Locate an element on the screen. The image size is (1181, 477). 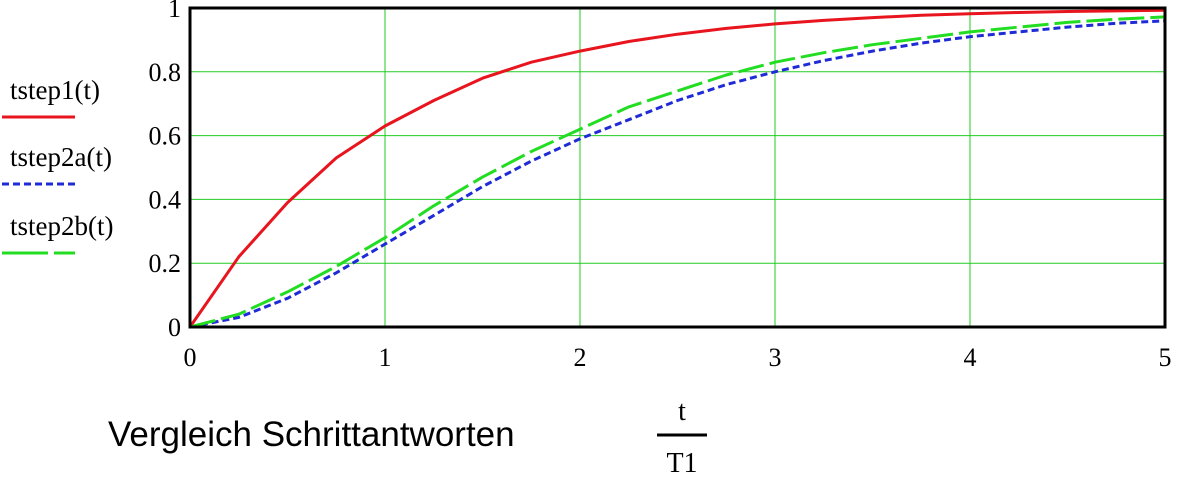
y-tick-label: 0.4 is located at coordinates (165, 199).